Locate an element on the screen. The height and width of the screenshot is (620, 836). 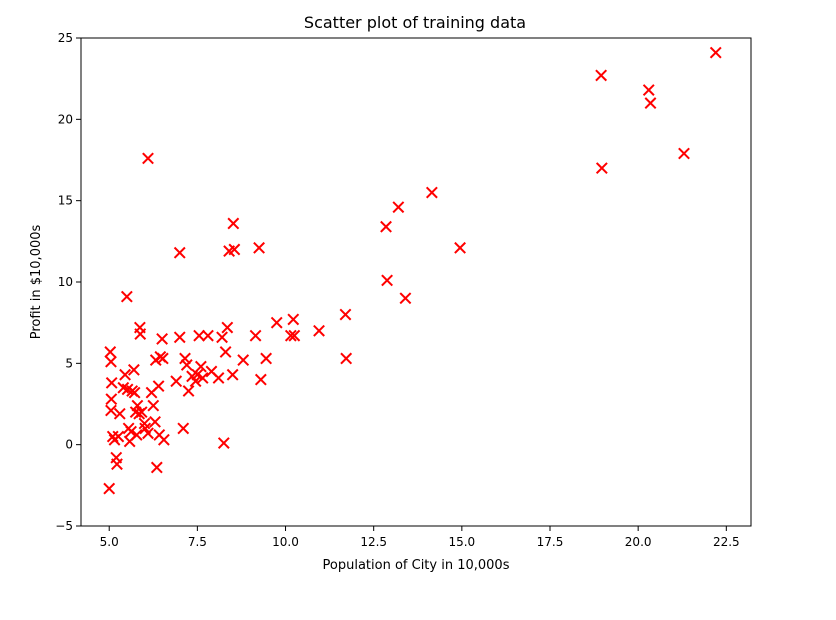
x-tick-label: 22.5 is located at coordinates (726, 542).